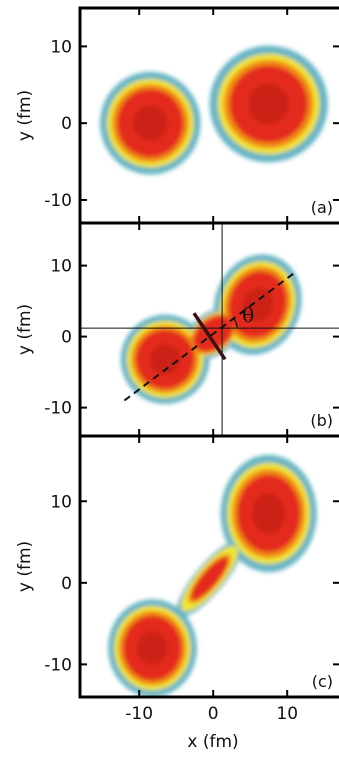 This screenshot has width=339, height=758. I want to click on neck-line, so click(209, 336).